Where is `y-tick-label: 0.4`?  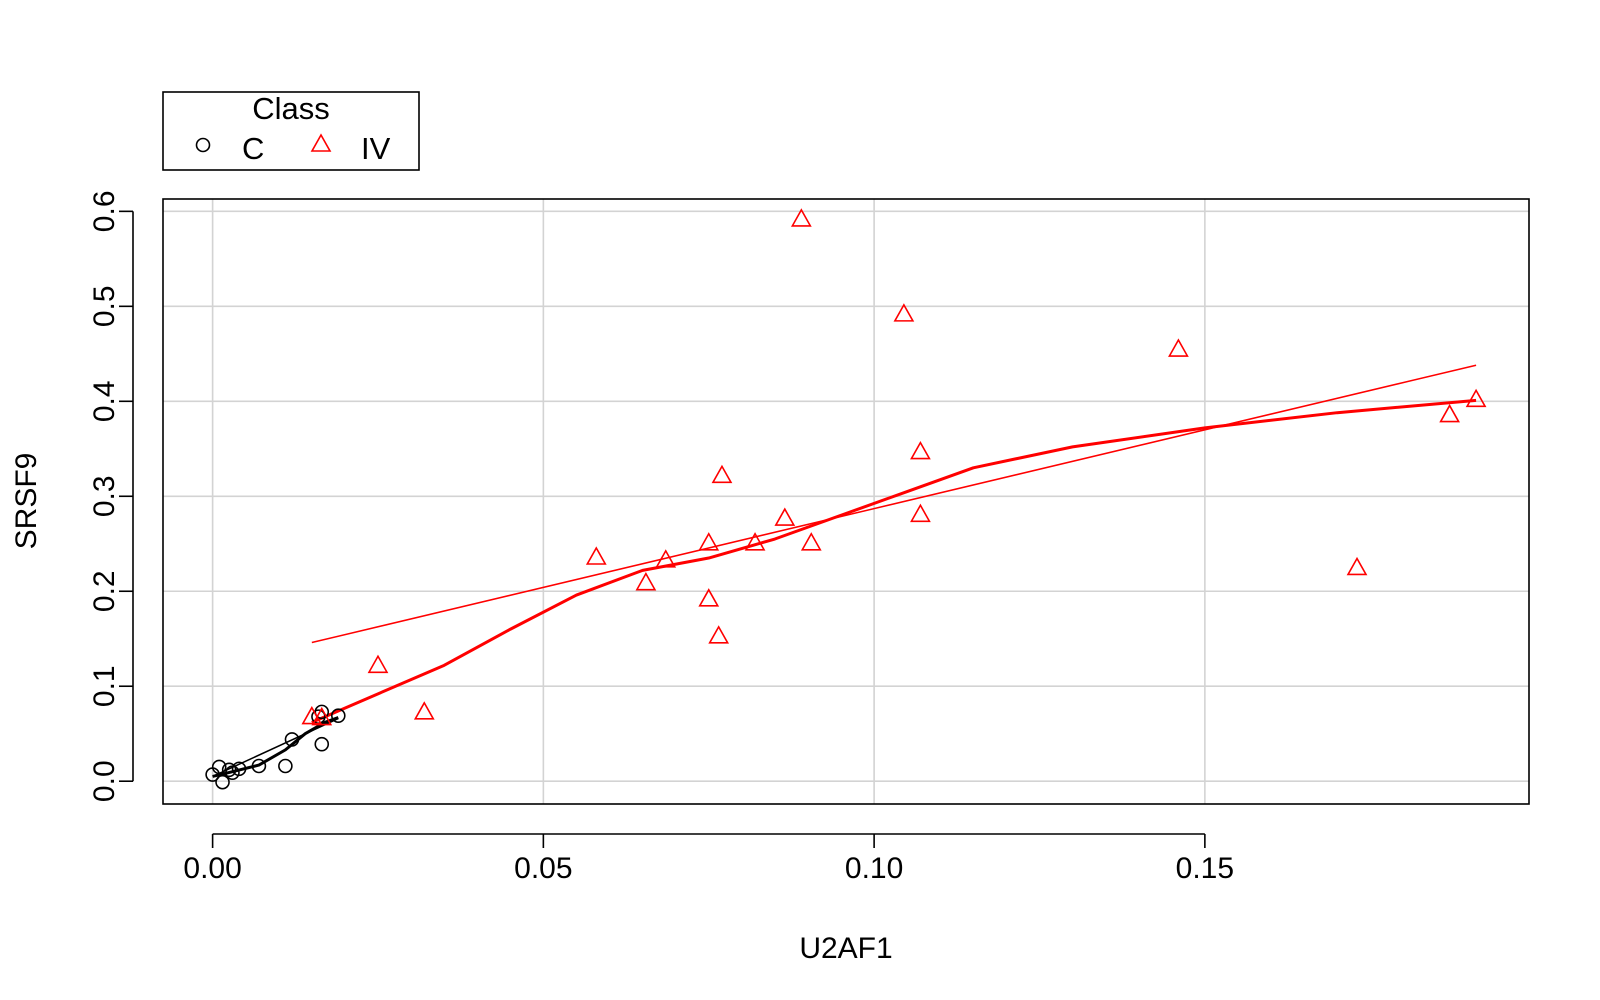
y-tick-label: 0.4 is located at coordinates (104, 401).